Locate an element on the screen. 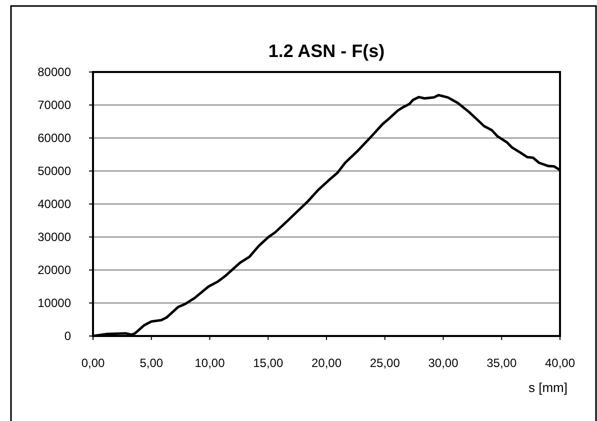 This screenshot has width=597, height=421. x-tick-label: 20,00 is located at coordinates (326, 363).